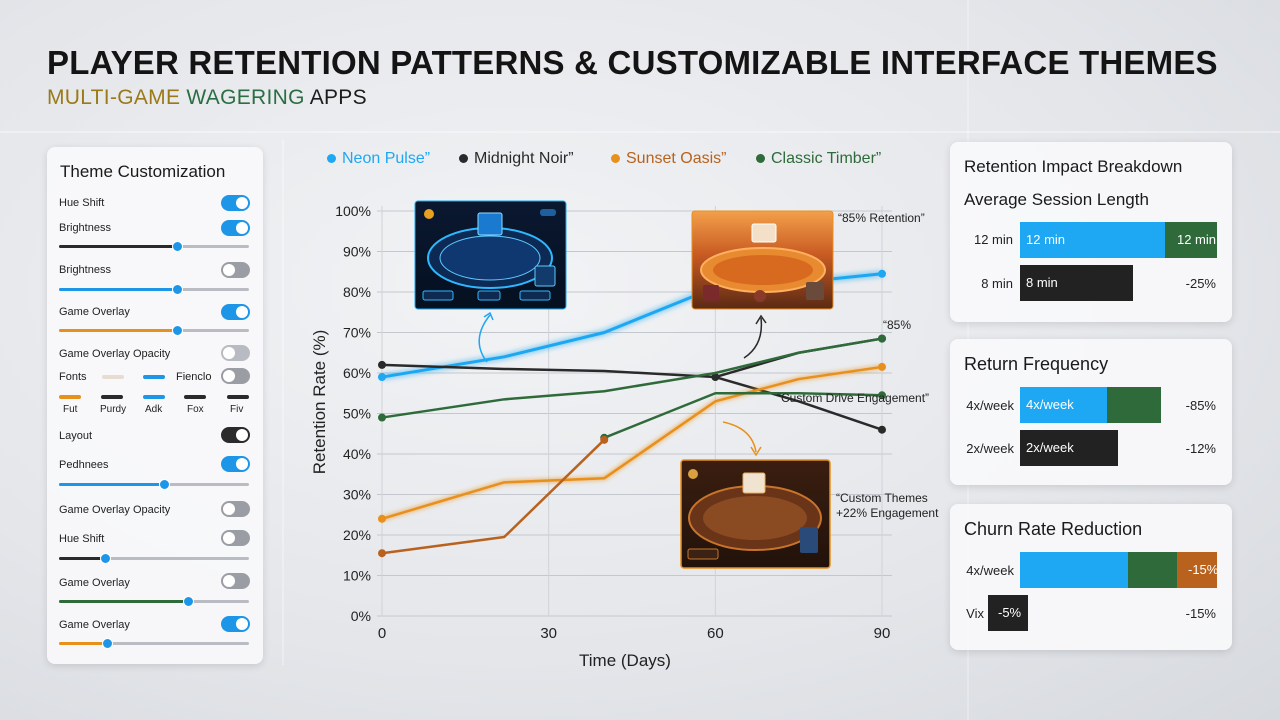 The image size is (1280, 720). Describe the element at coordinates (548, 633) in the screenshot. I see `x-tick-label: 30` at that location.